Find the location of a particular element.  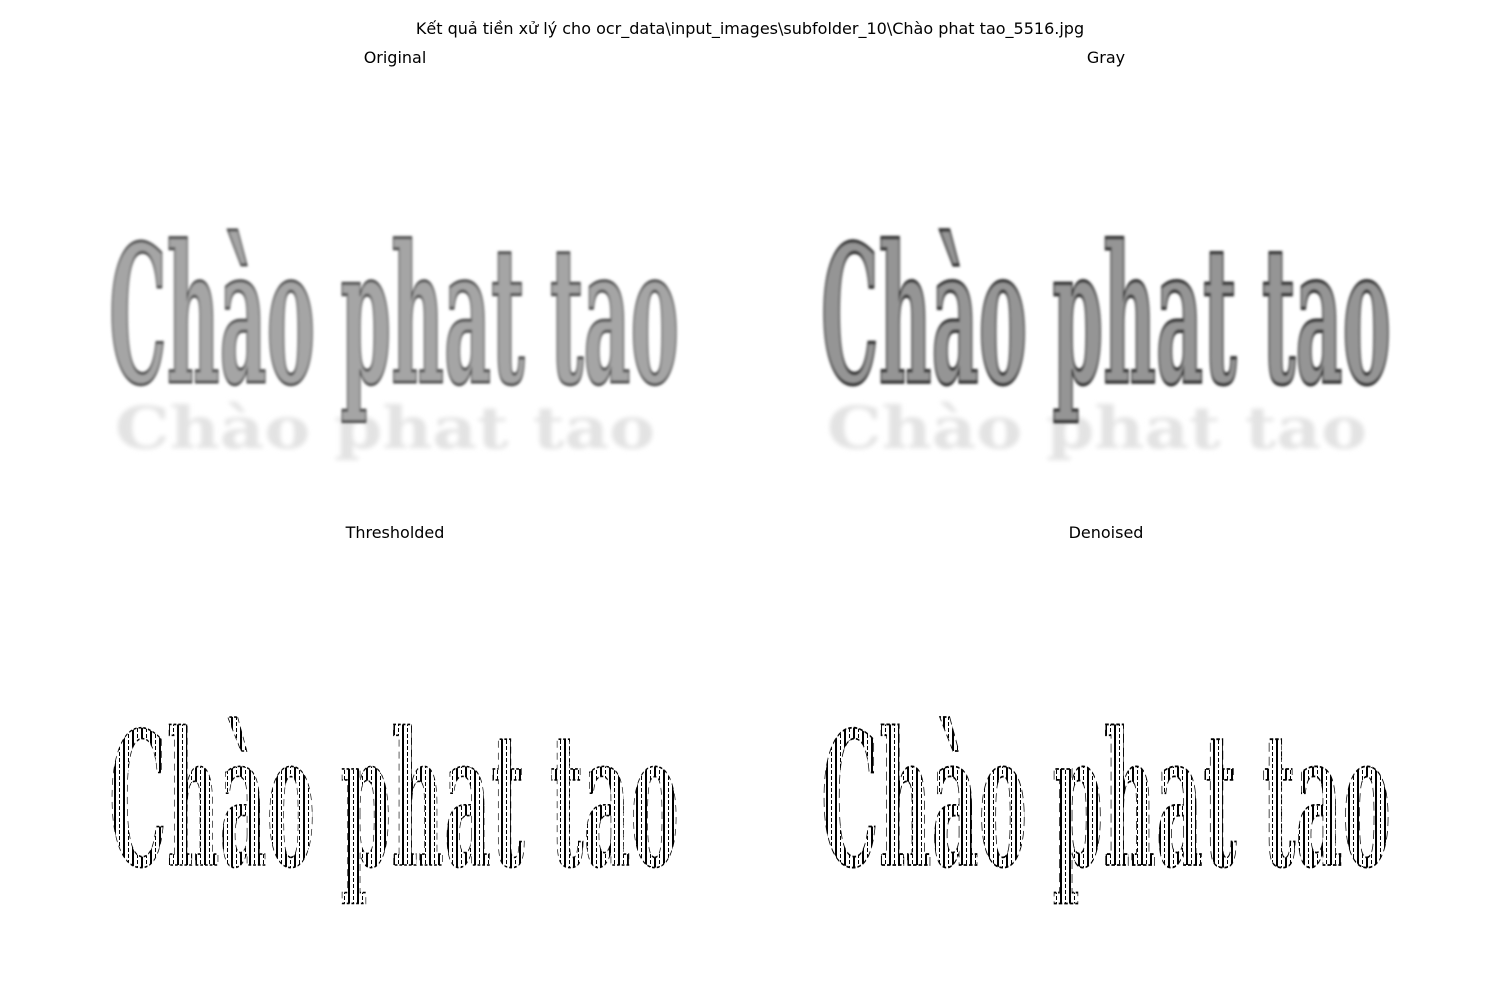

thresholded-speckle-text: Chào phat tao is located at coordinates (394, 800).